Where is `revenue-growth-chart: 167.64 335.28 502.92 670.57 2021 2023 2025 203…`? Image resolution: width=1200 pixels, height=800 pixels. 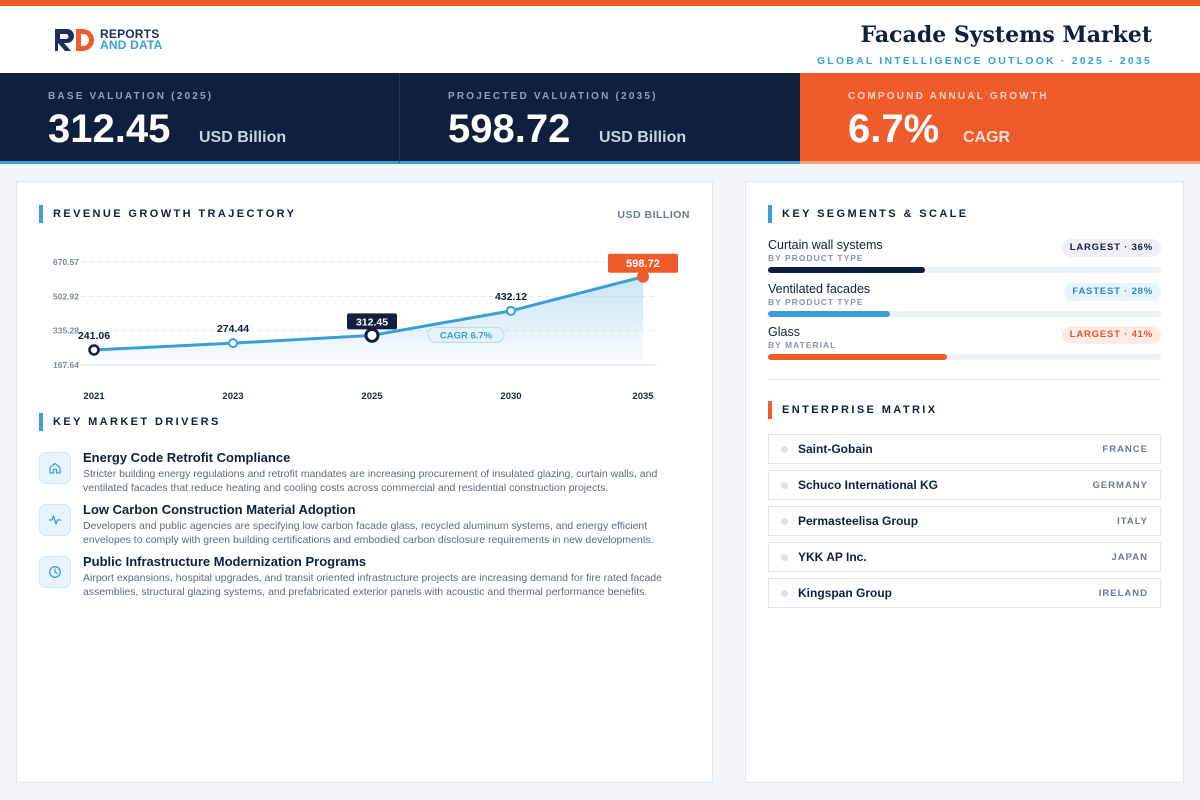 revenue-growth-chart: 167.64 335.28 502.92 670.57 2021 2023 2025 203… is located at coordinates (365, 327).